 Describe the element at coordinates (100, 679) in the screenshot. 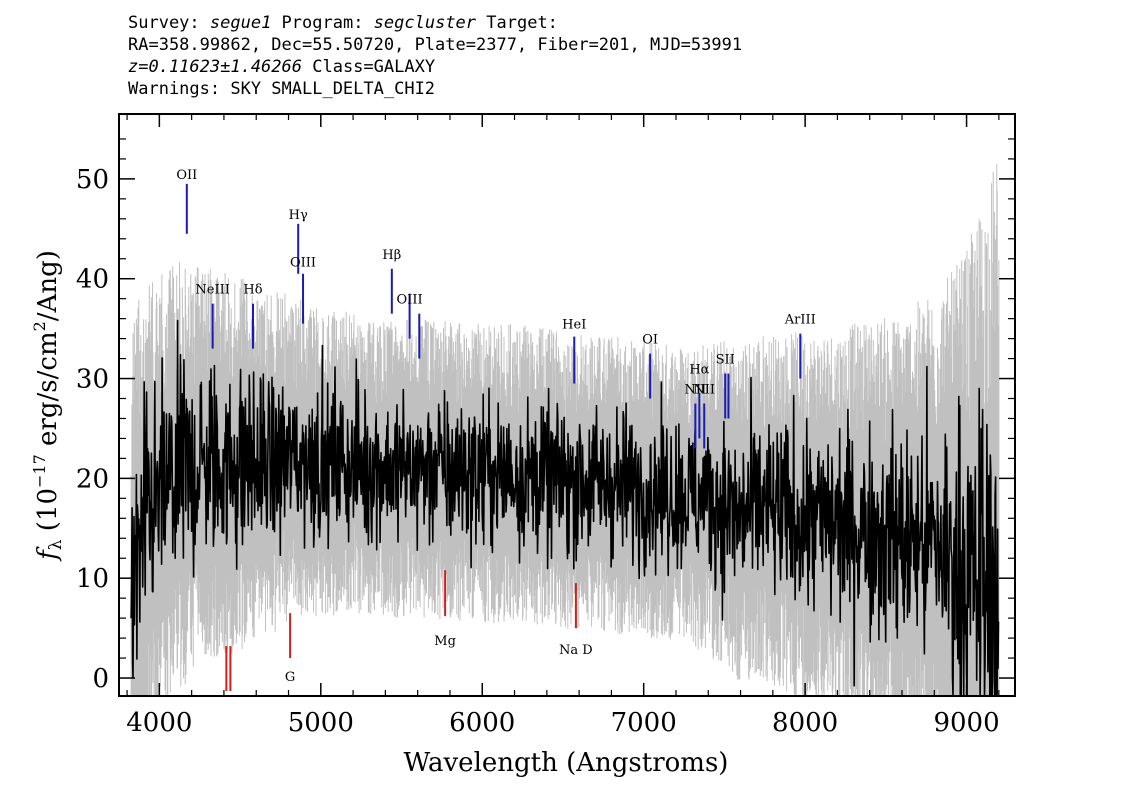

I see `y-tick-label: 0` at that location.